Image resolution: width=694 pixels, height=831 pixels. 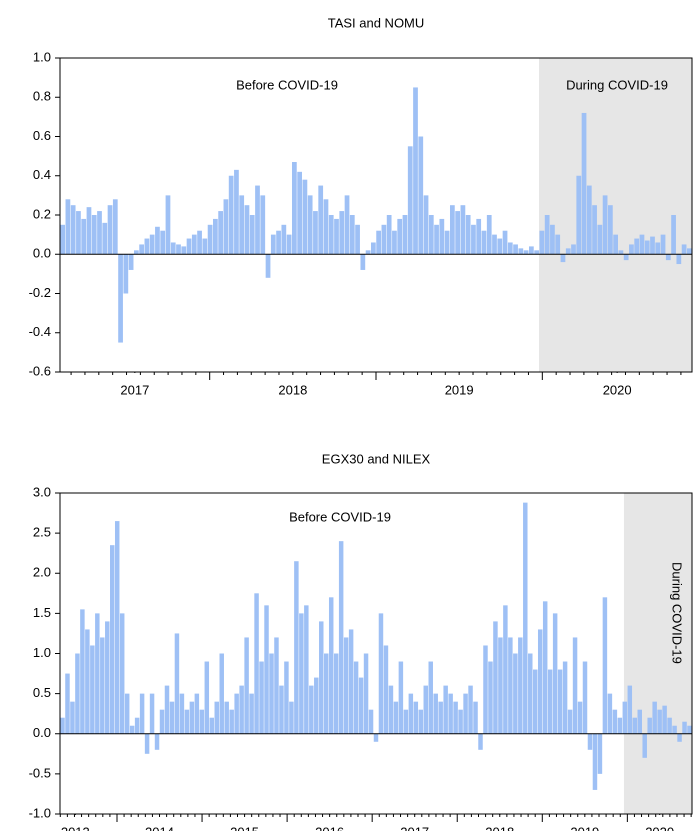 I want to click on x-tick-label: 2020, so click(x=659, y=827).